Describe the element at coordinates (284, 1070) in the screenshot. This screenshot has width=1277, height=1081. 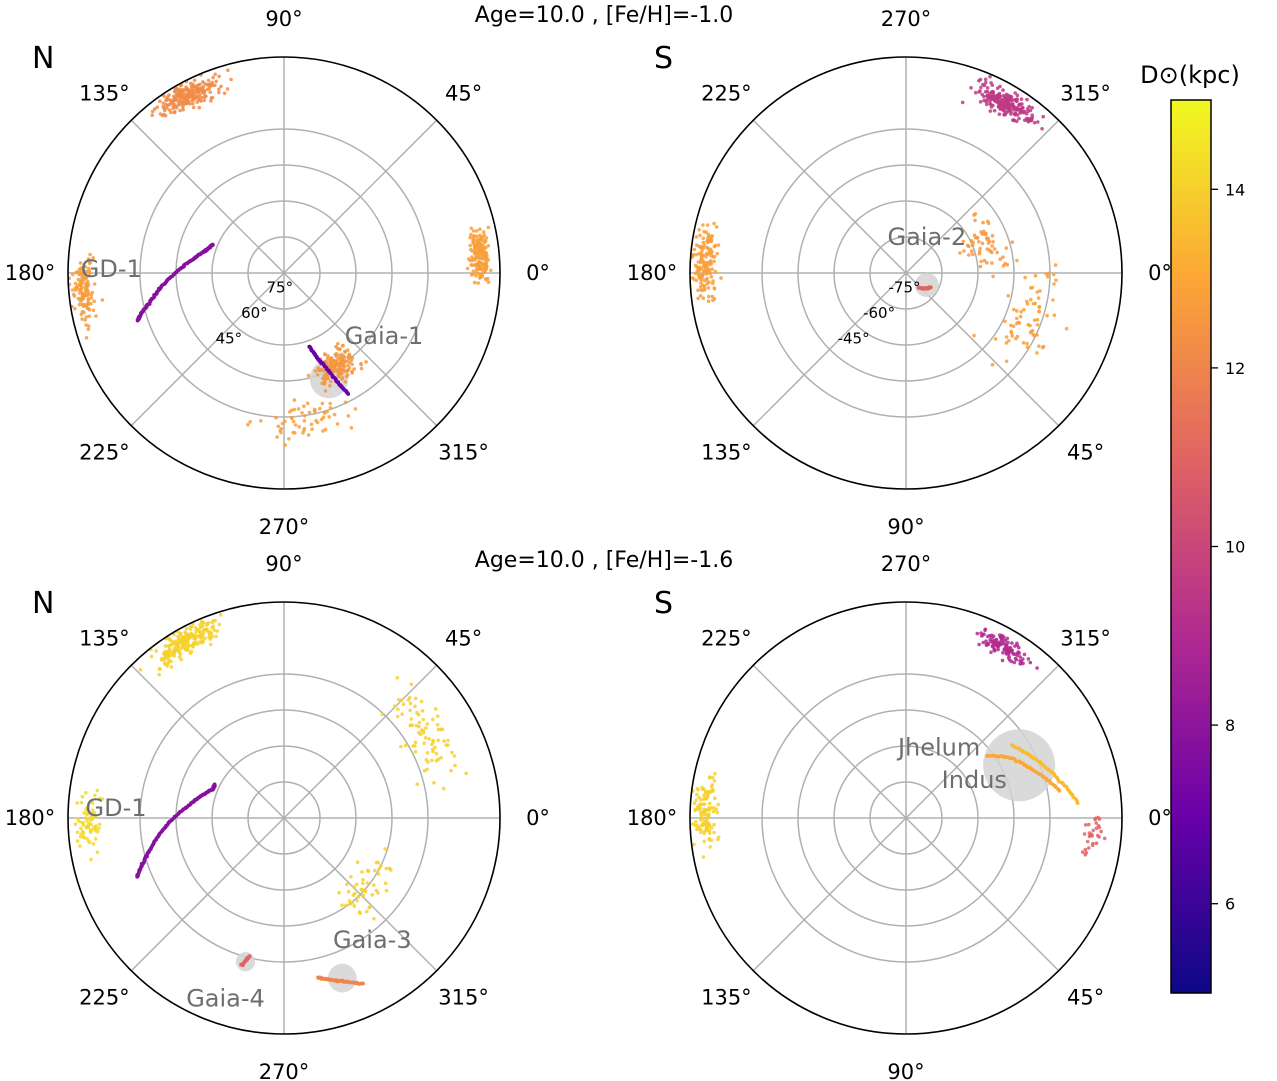
I see `lon-tick-label: 270°` at that location.